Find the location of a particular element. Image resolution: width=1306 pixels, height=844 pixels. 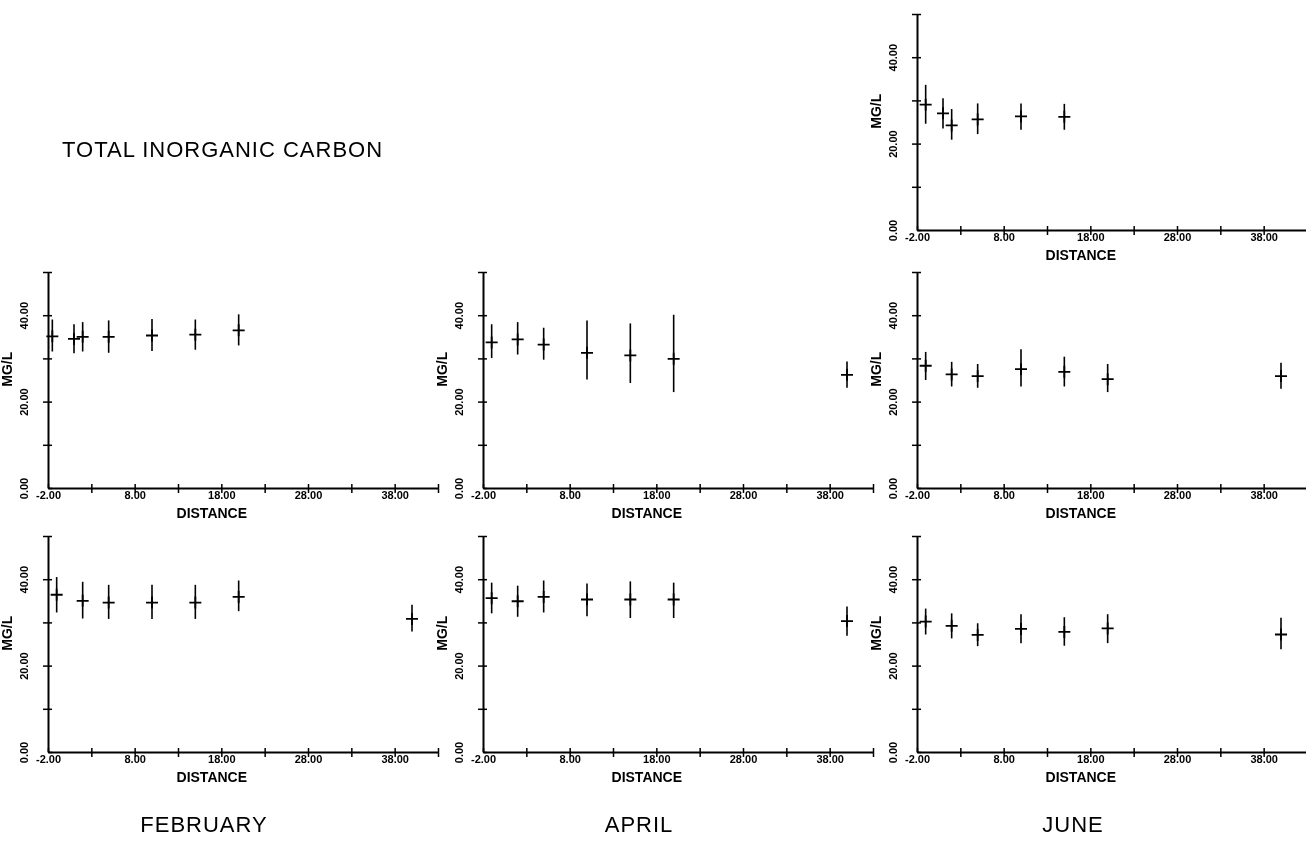

text: APRIL is located at coordinates (639, 824).